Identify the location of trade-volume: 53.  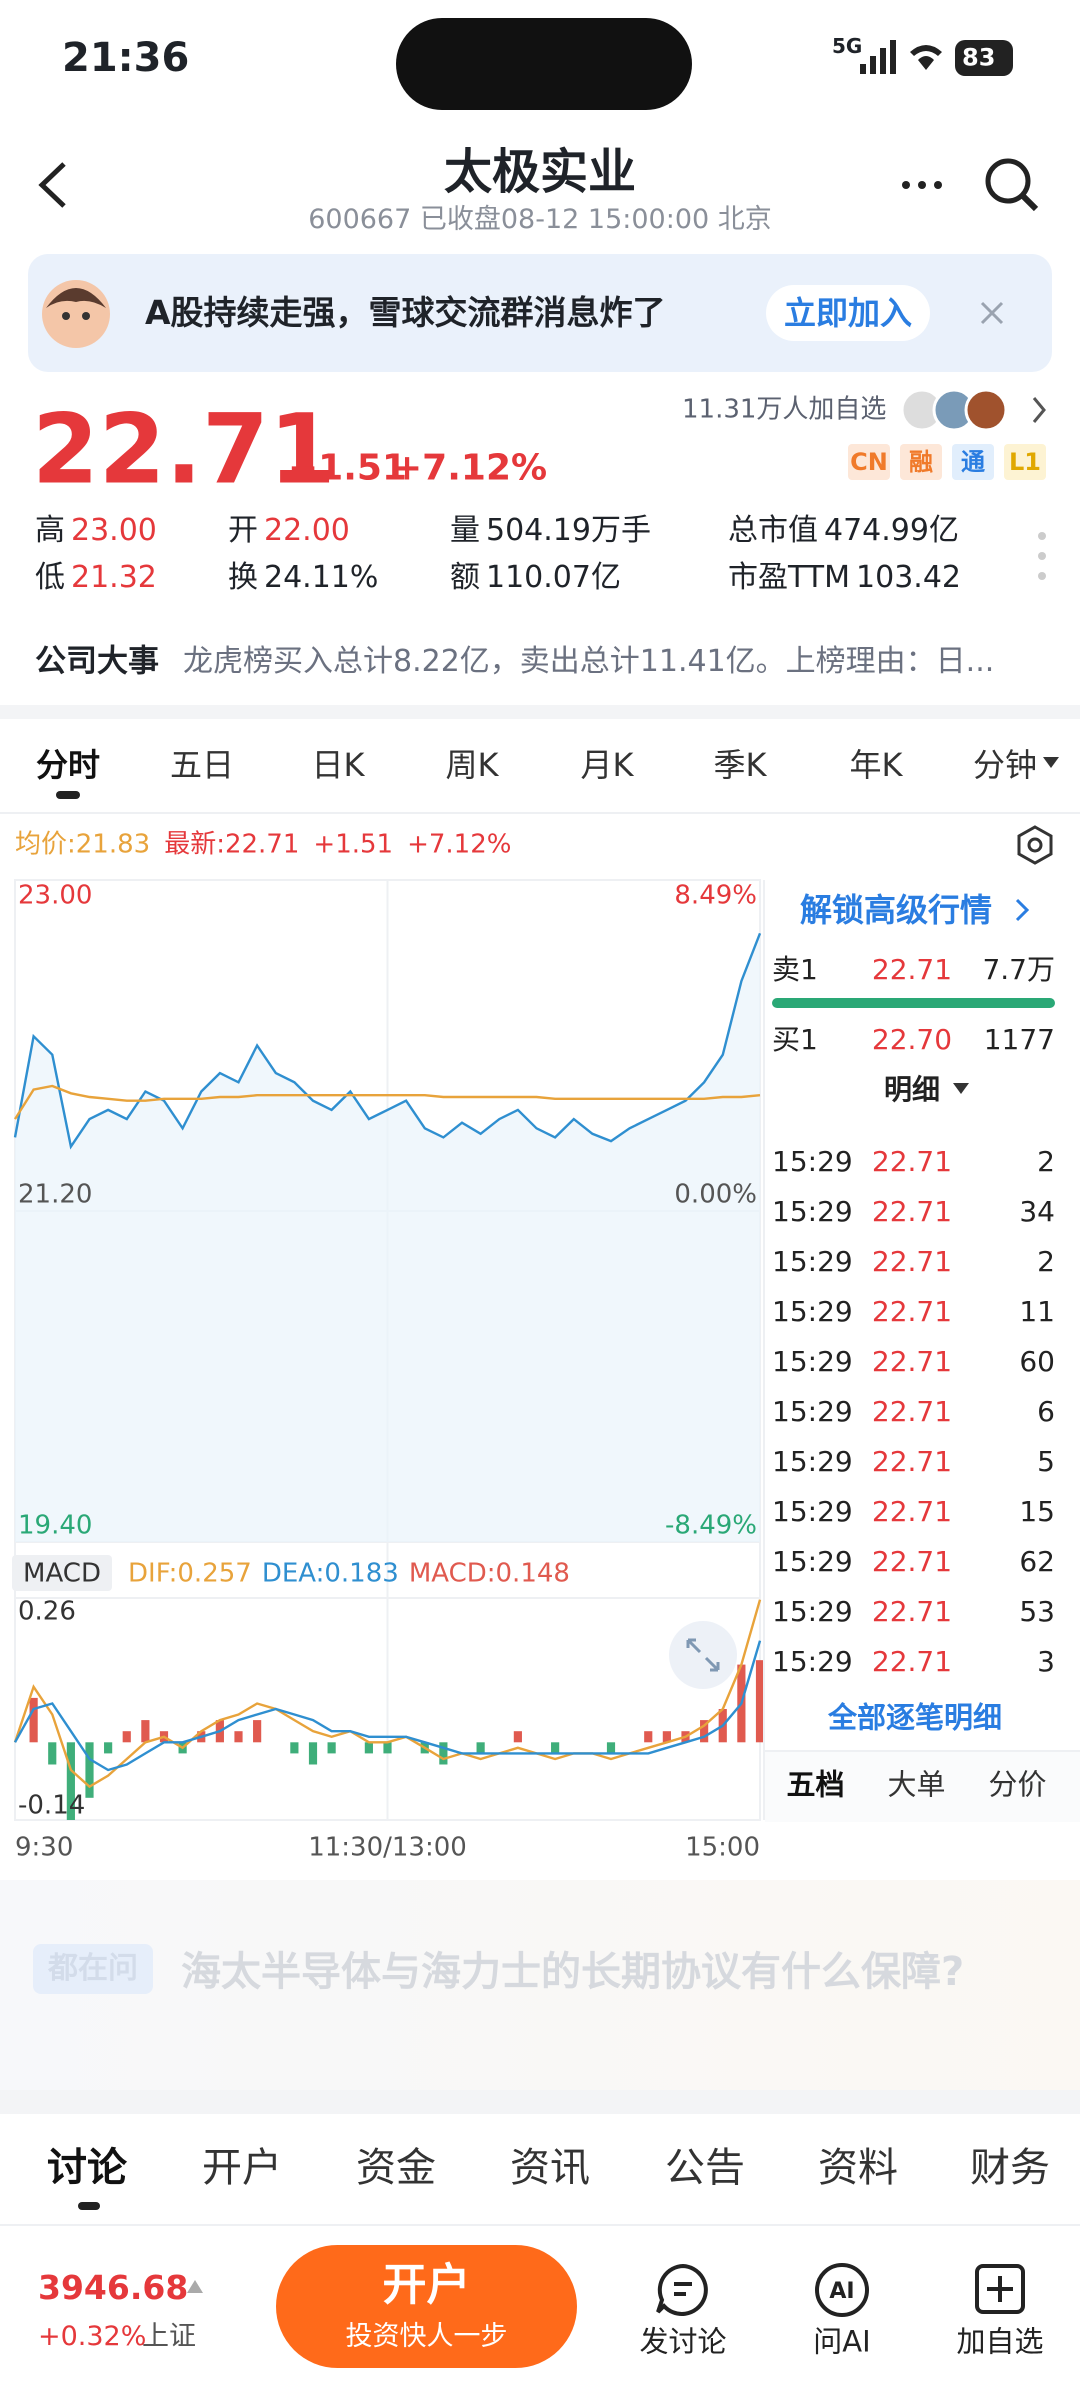
(1037, 1612).